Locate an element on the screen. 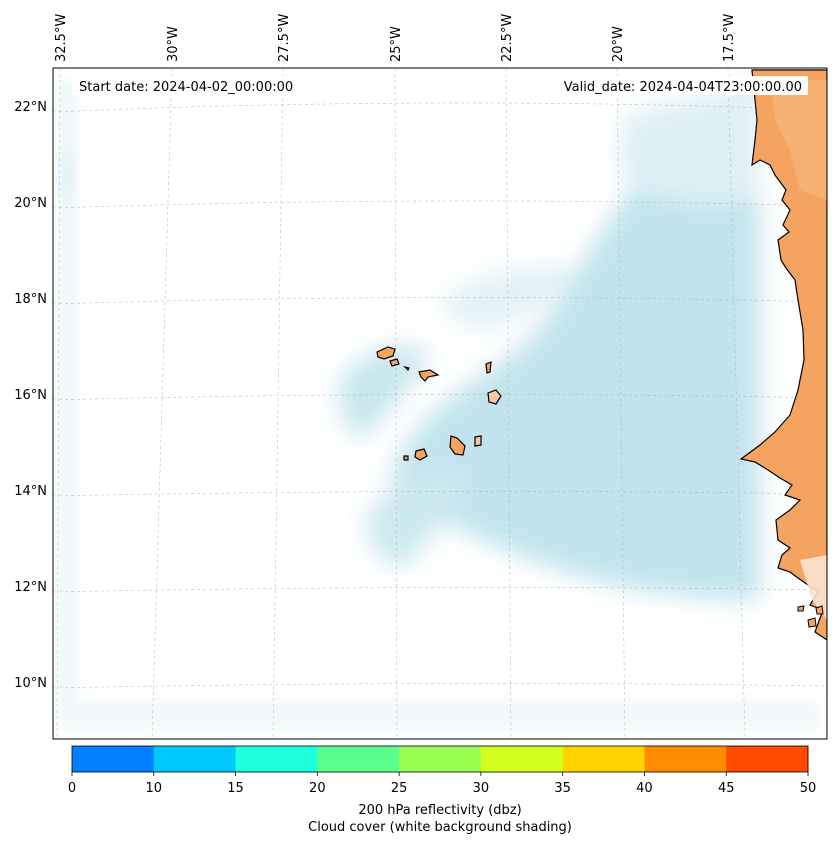  lon-label-20w: 20°W is located at coordinates (618, 44).